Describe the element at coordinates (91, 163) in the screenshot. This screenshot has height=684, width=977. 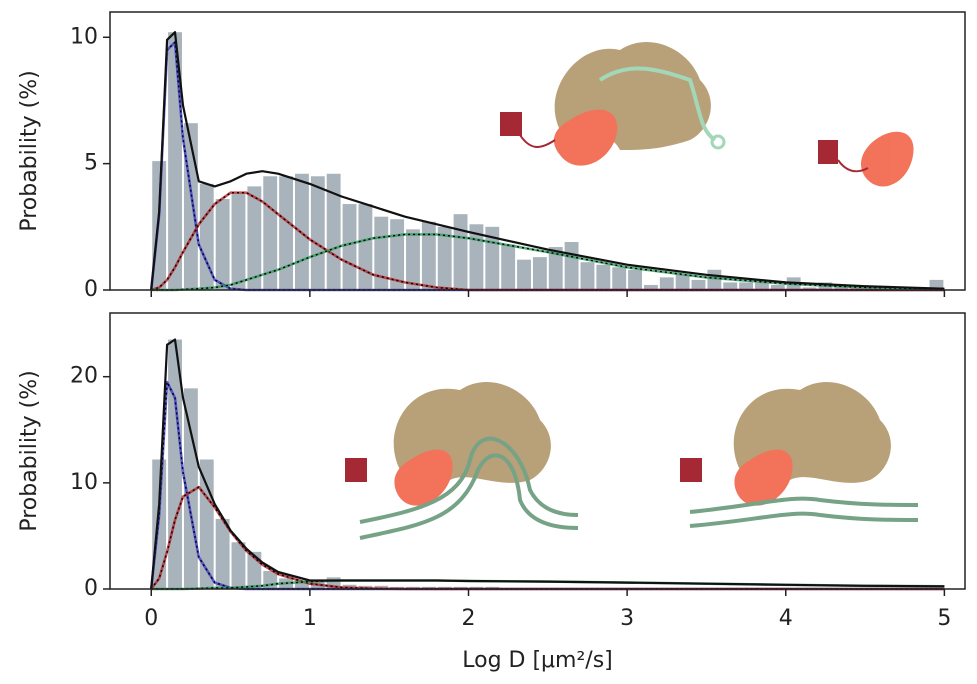
I see `y-tick-label: 5` at that location.